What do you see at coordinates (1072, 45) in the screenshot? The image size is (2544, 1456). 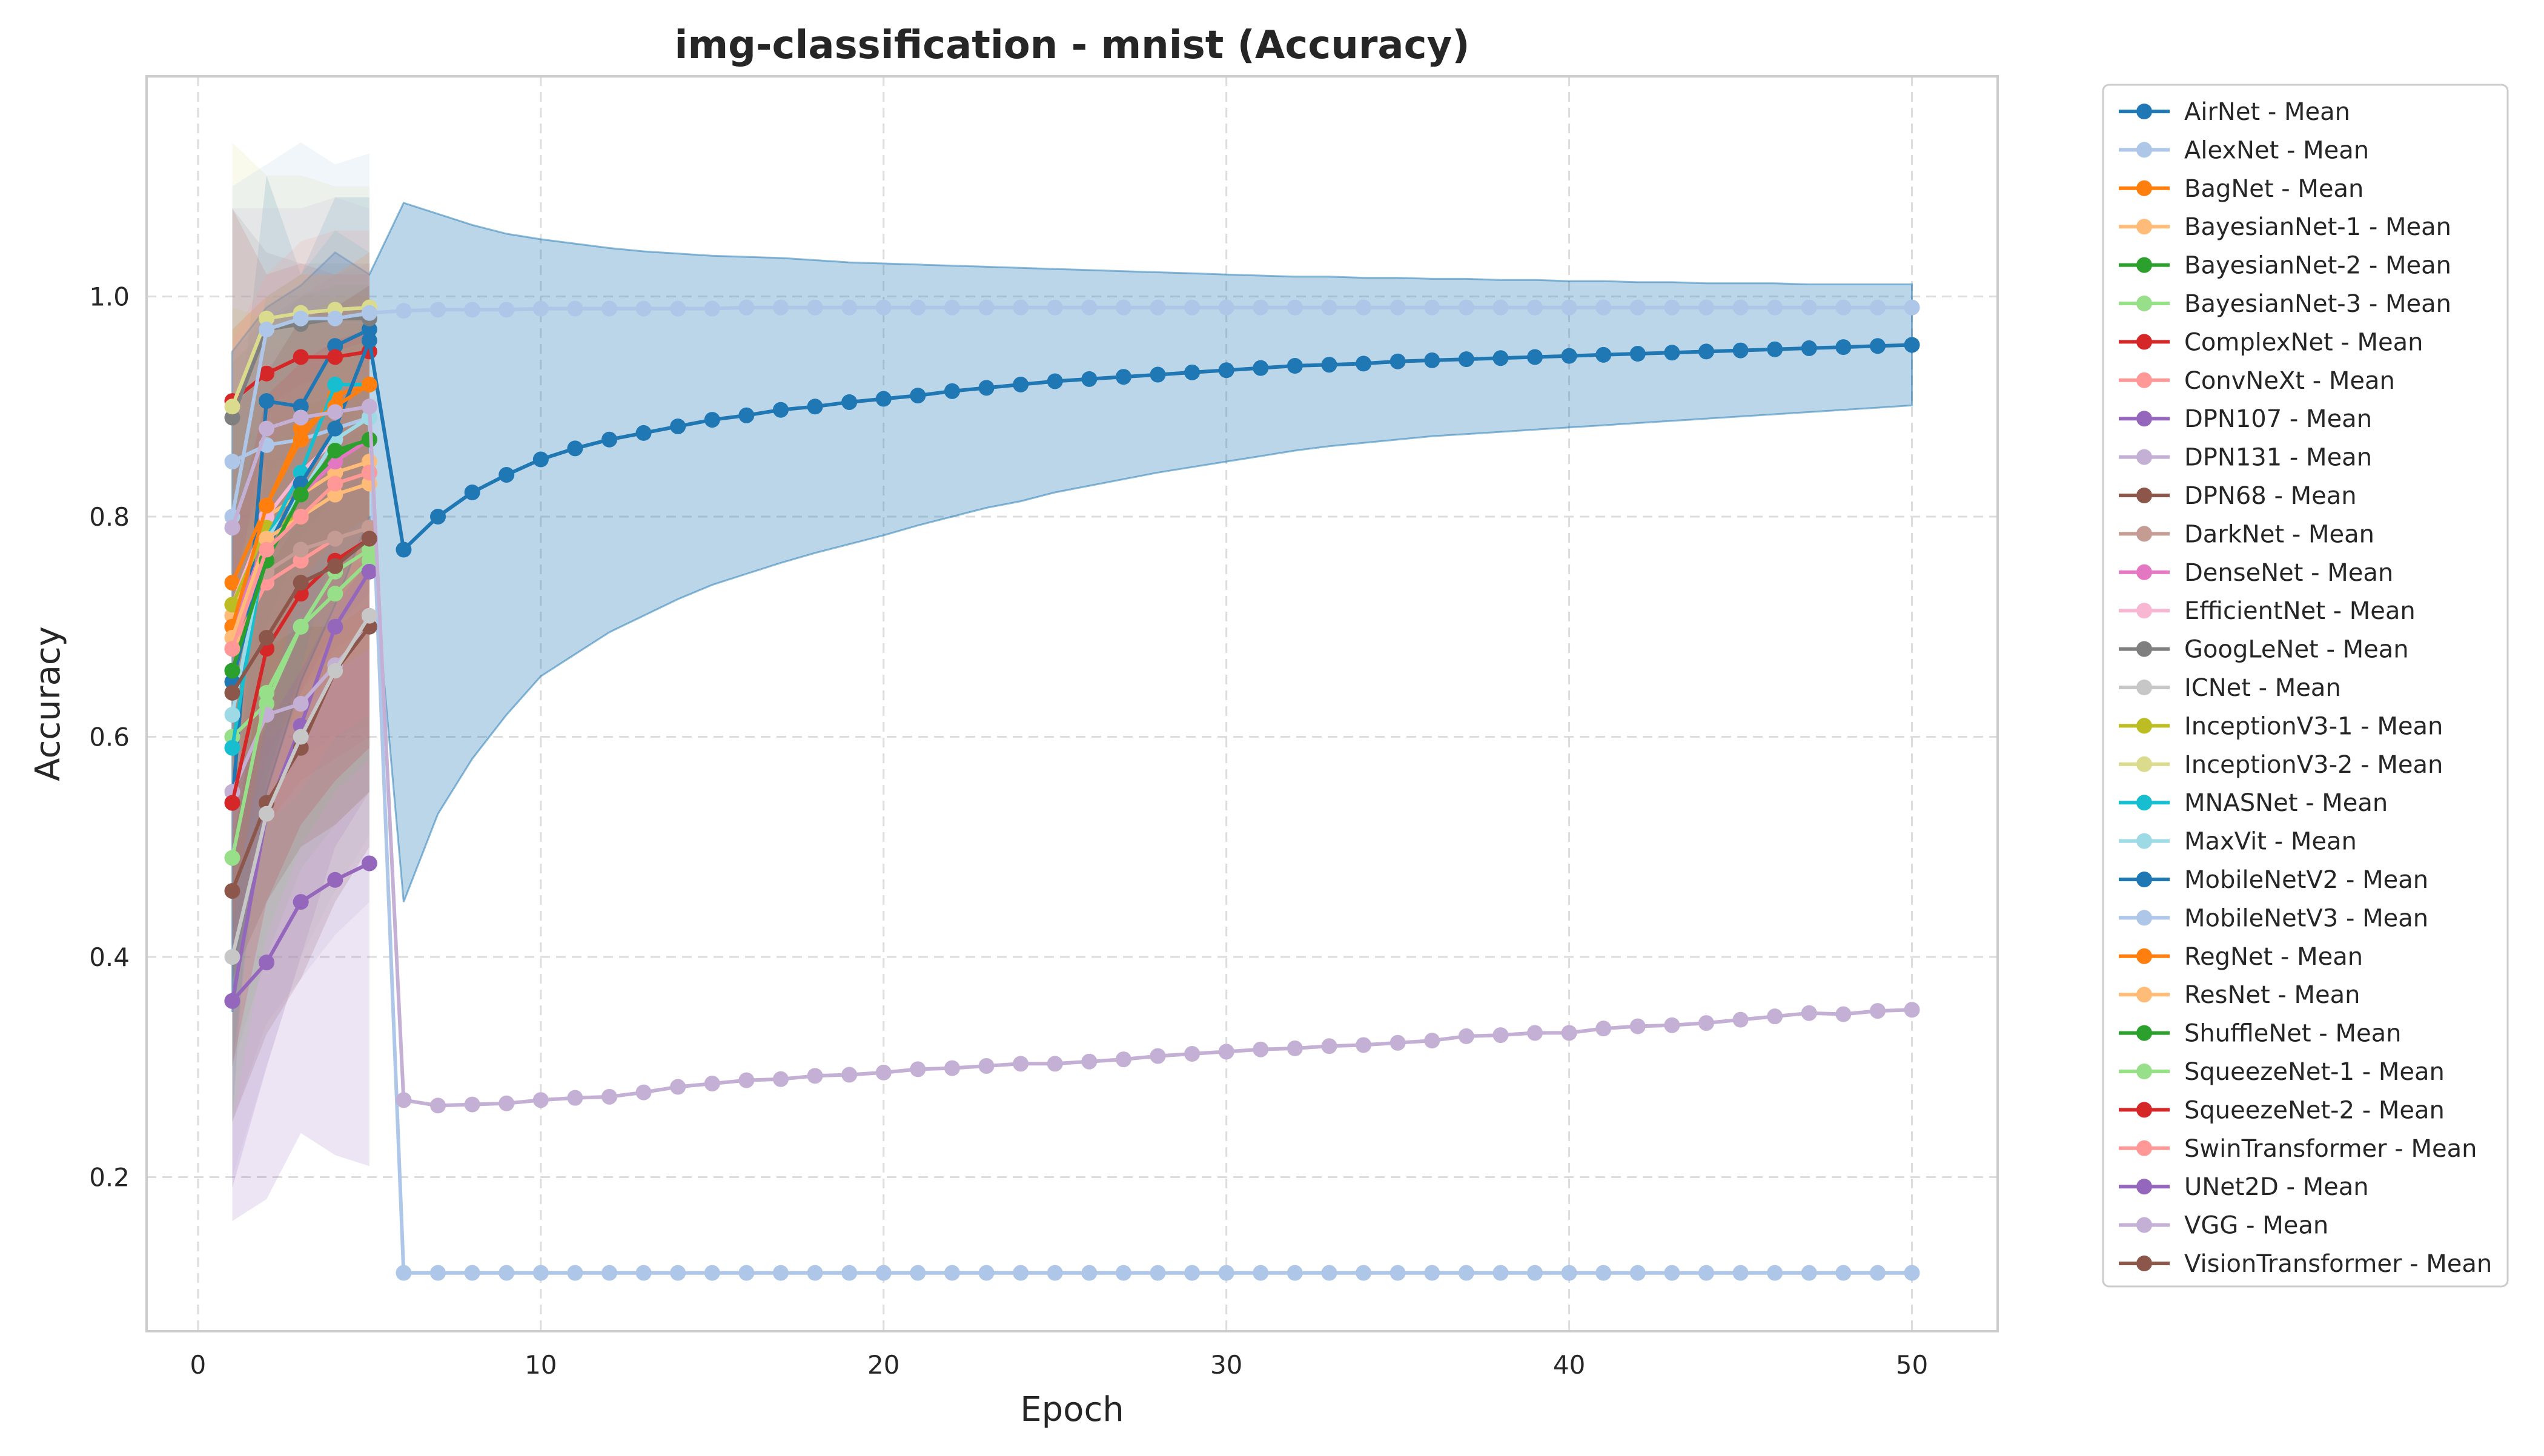 I see `chart-title: img-classification - mnist (Accuracy)` at bounding box center [1072, 45].